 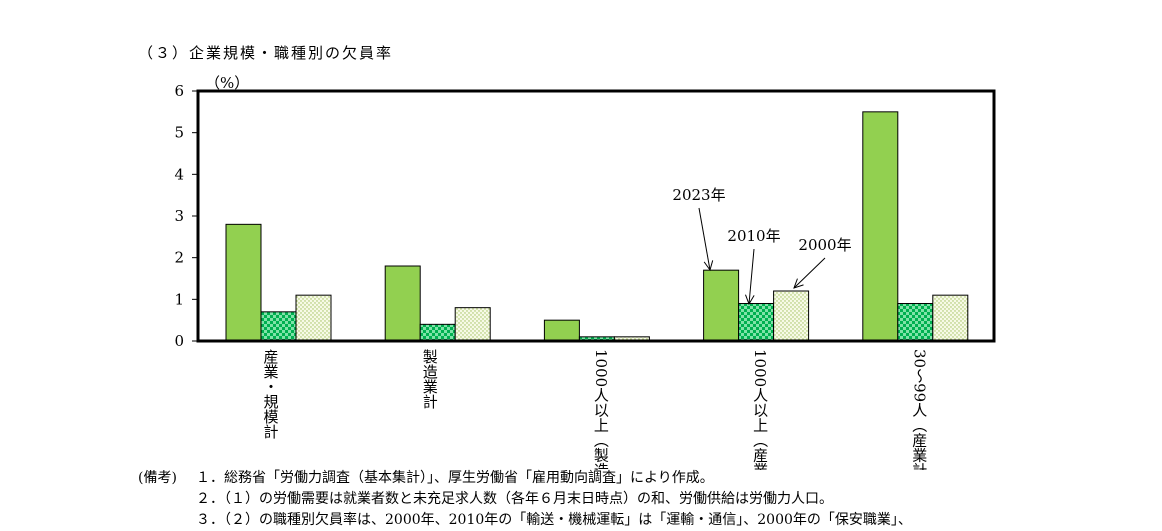 What do you see at coordinates (919, 409) in the screenshot?
I see `x-category-label: 30～99人（産業計）` at bounding box center [919, 409].